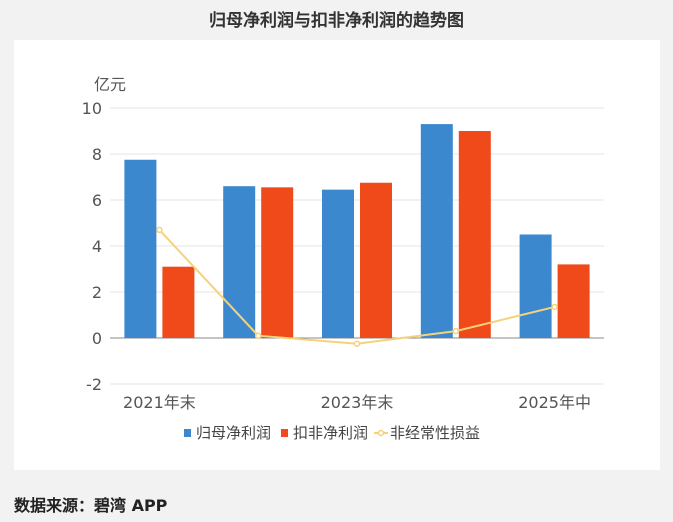  I want to click on y-tick-label: 6, so click(97, 200).